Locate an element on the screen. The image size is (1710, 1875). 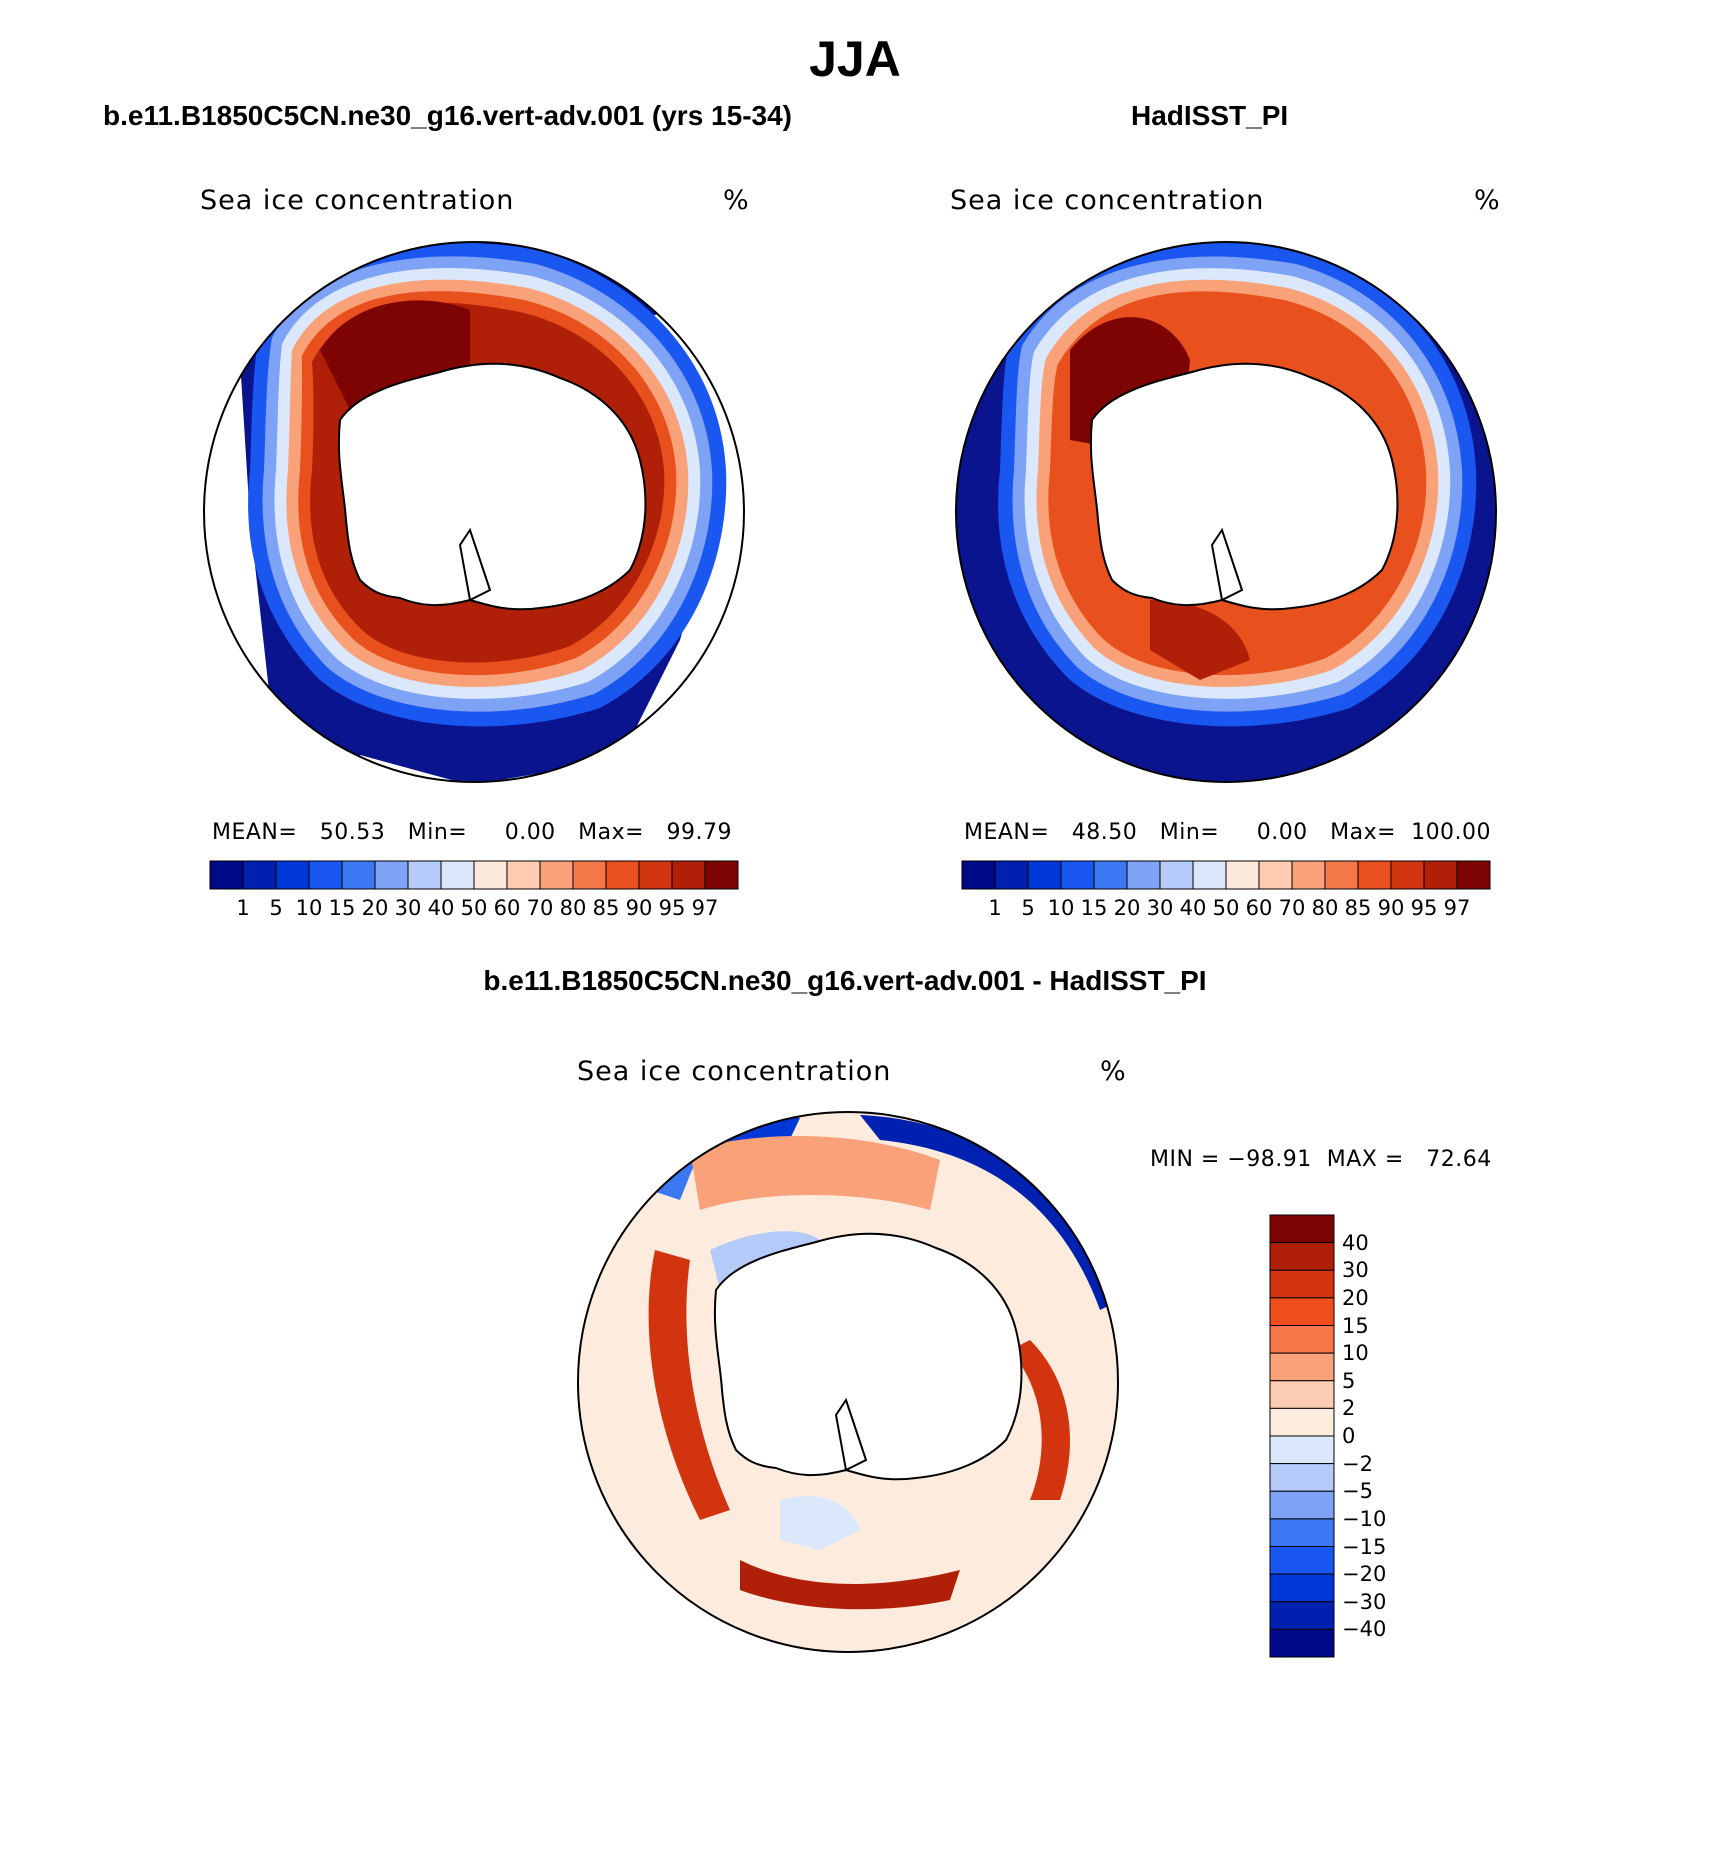
difference-colorbar-label: 40 is located at coordinates (1355, 1242).